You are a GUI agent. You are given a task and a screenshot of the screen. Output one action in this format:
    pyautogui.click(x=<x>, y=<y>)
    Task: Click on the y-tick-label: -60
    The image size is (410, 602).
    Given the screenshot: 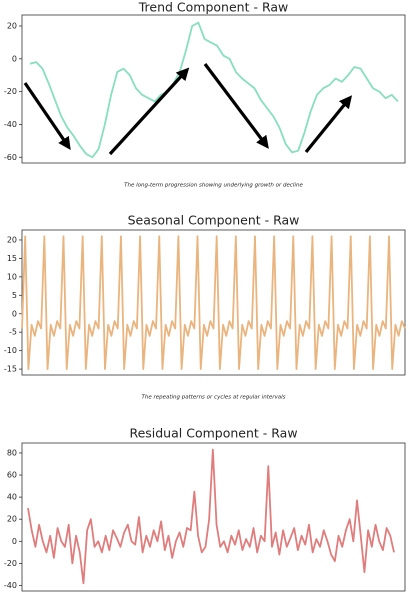 What is the action you would take?
    pyautogui.click(x=10, y=157)
    